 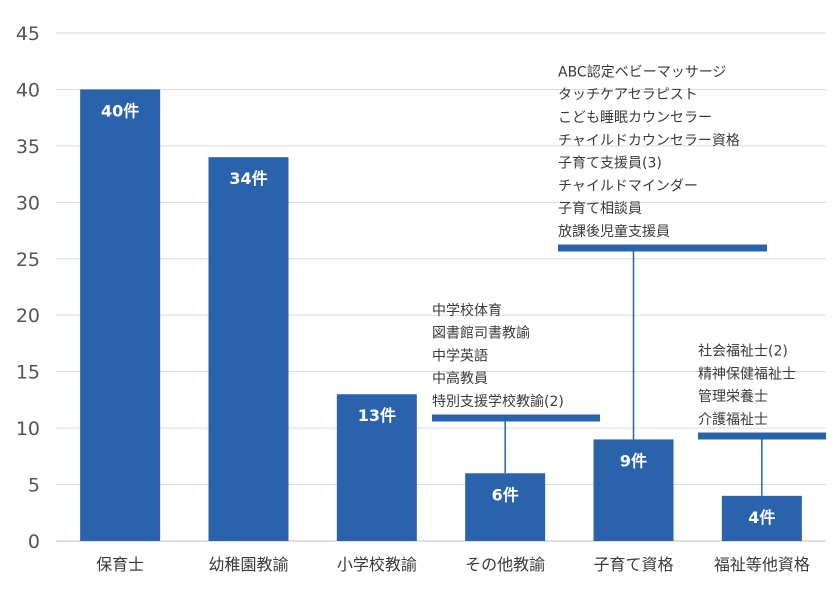 I want to click on y-tick-label: 25, so click(x=28, y=260).